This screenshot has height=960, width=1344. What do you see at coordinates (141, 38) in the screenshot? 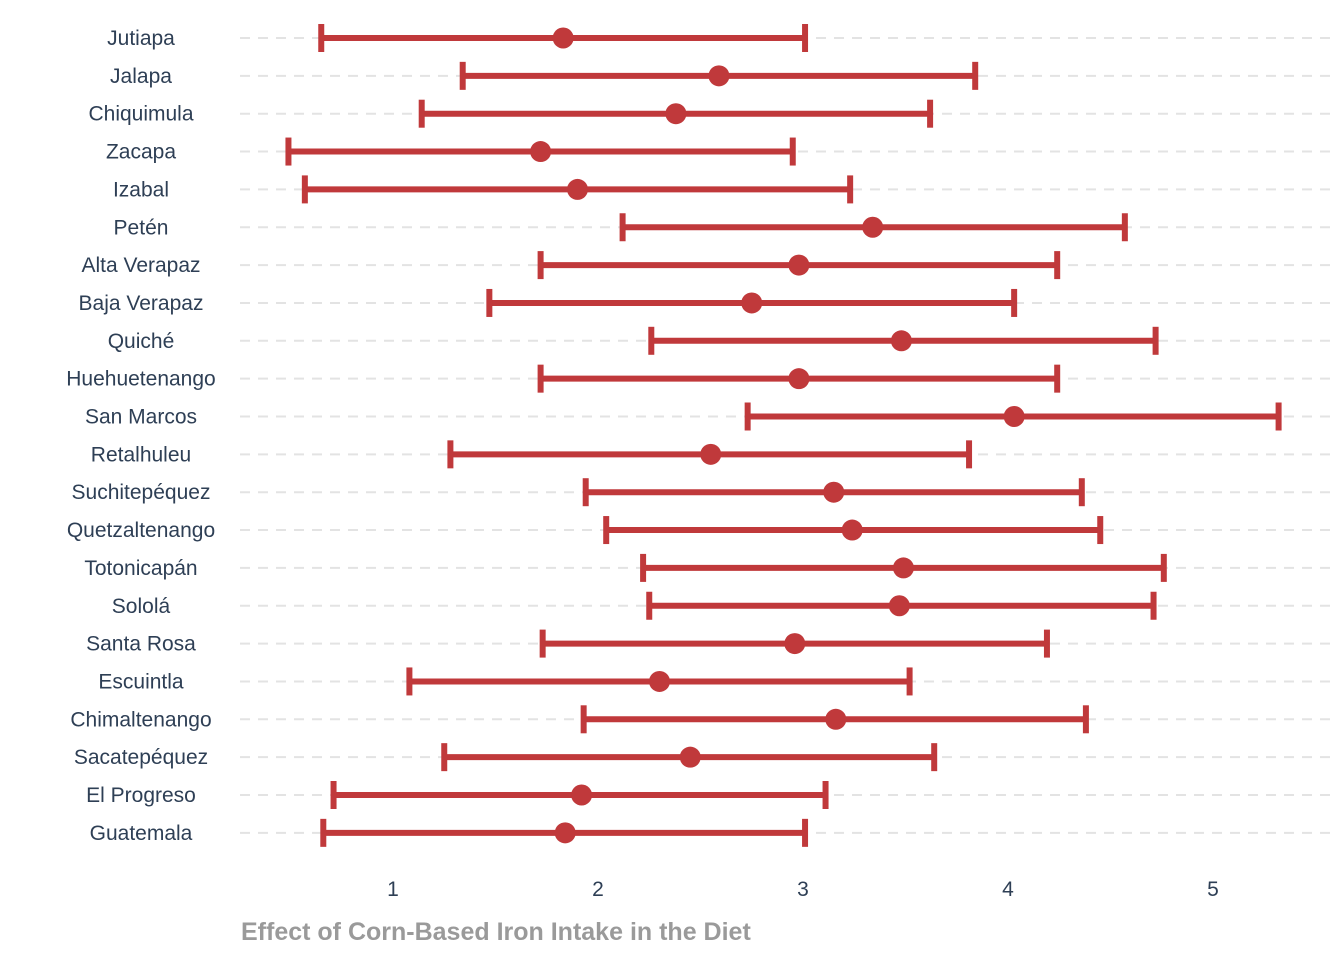
I see `category-label: Jutiapa` at bounding box center [141, 38].